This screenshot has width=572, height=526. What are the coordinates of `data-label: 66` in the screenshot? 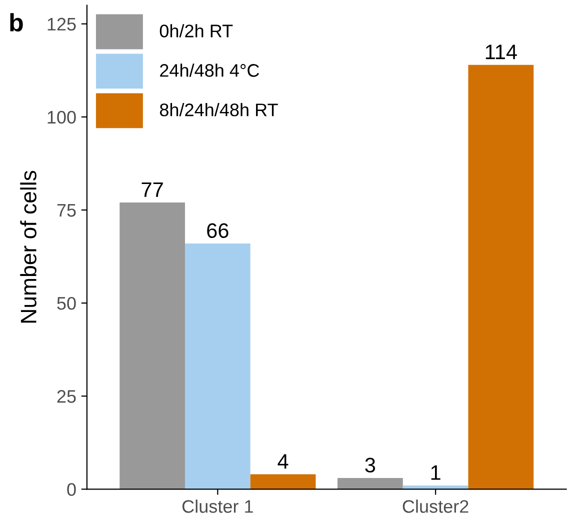 It's located at (217, 230).